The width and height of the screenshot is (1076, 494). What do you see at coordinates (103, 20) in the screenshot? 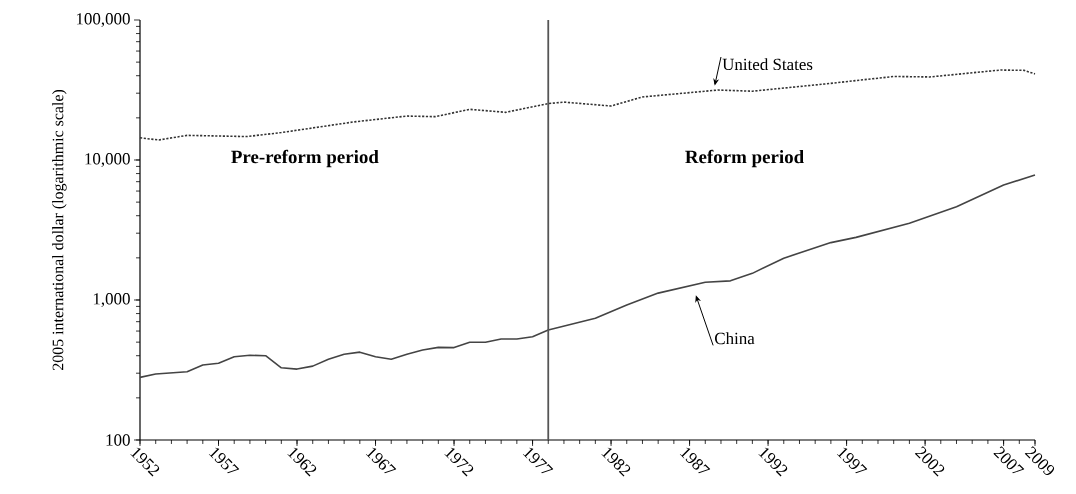
I see `y-tick-label: 100,000` at bounding box center [103, 20].